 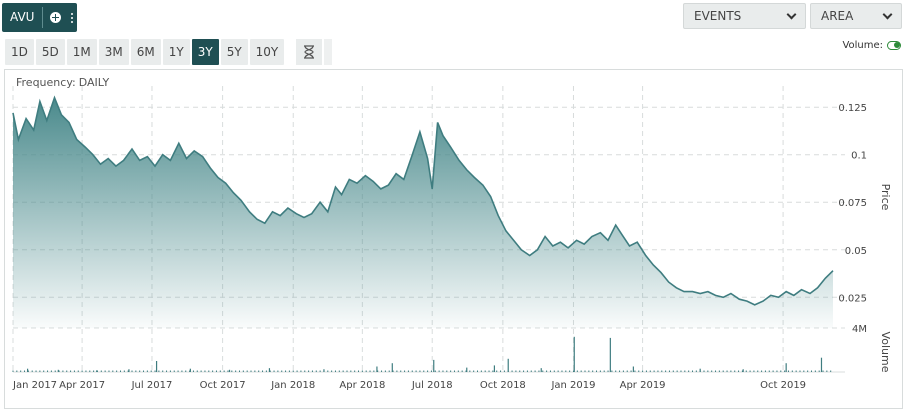 What do you see at coordinates (113, 52) in the screenshot?
I see `range-button-3m: 3M` at bounding box center [113, 52].